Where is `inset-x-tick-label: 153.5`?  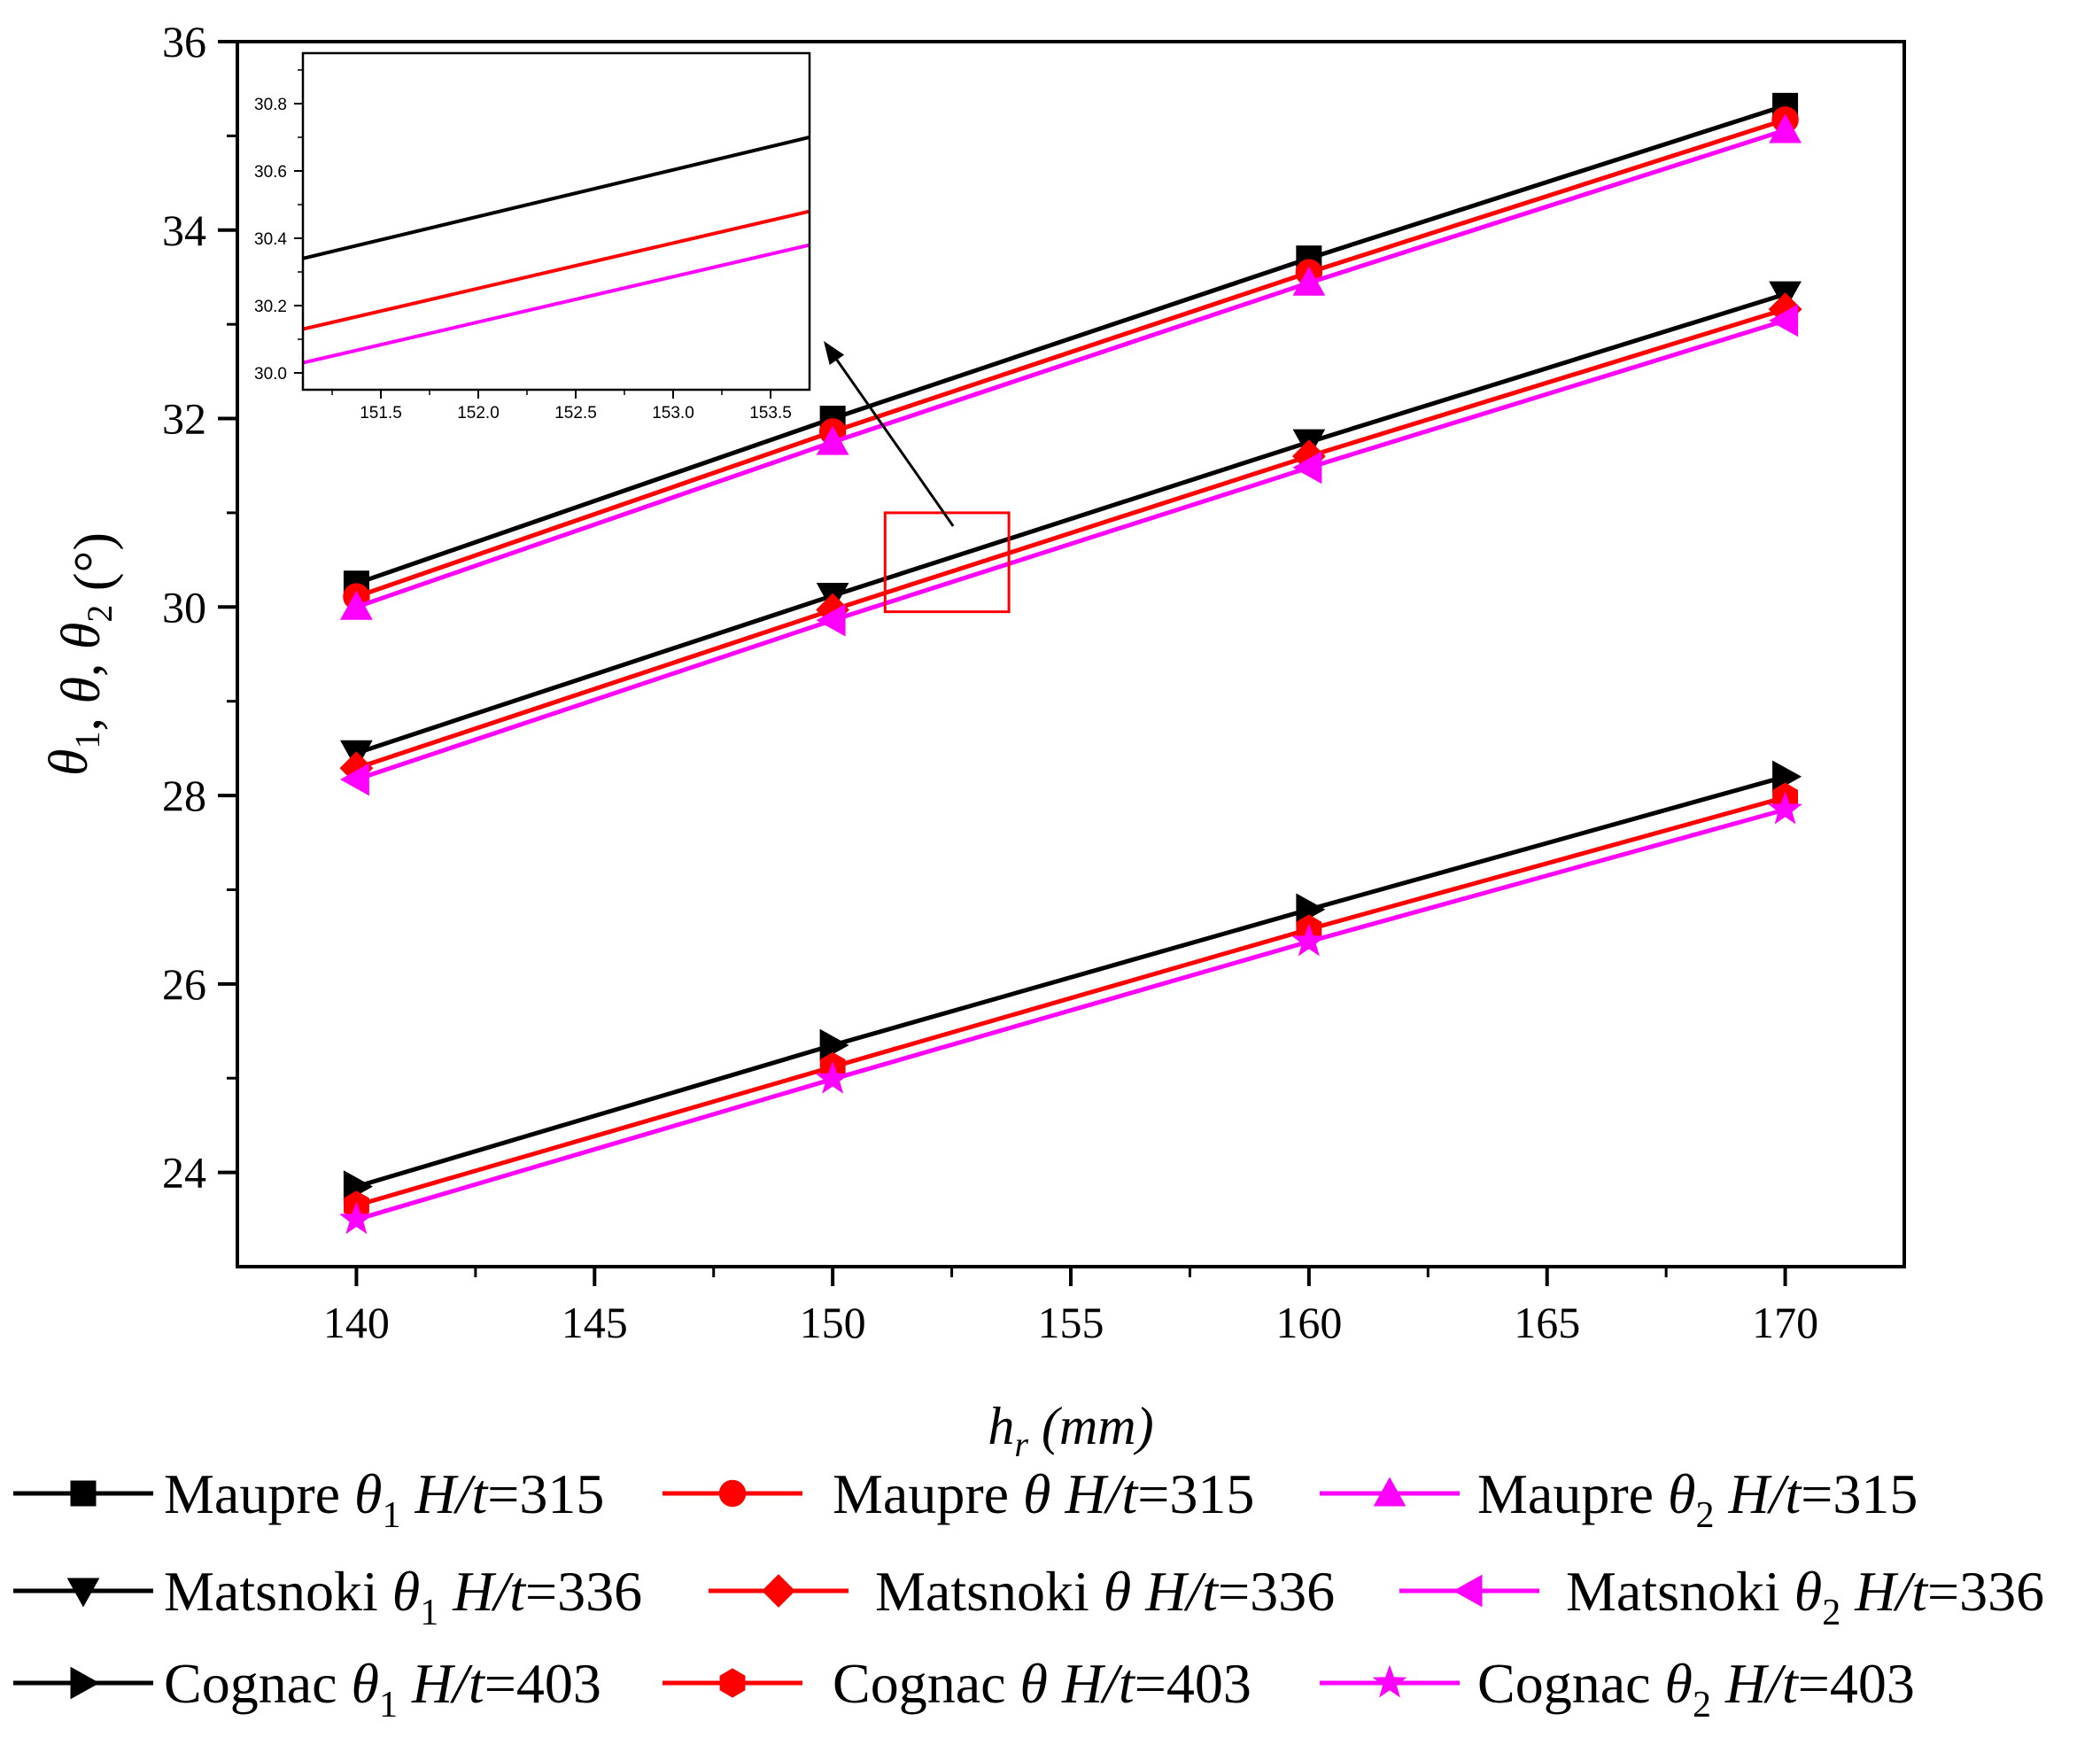 inset-x-tick-label: 153.5 is located at coordinates (770, 413).